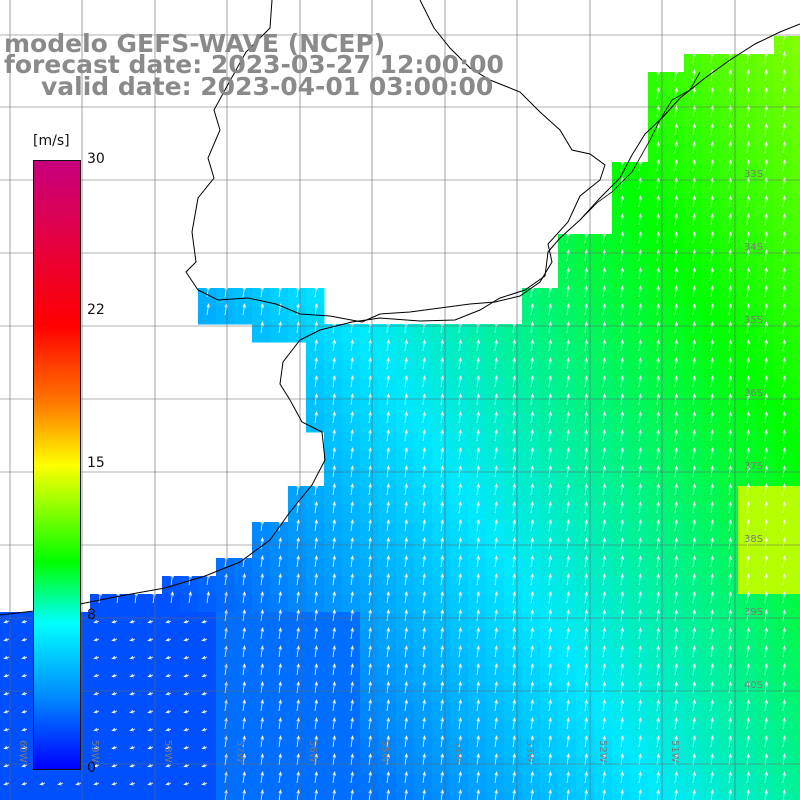  I want to click on colorbar-tick-30: 30, so click(96, 159).